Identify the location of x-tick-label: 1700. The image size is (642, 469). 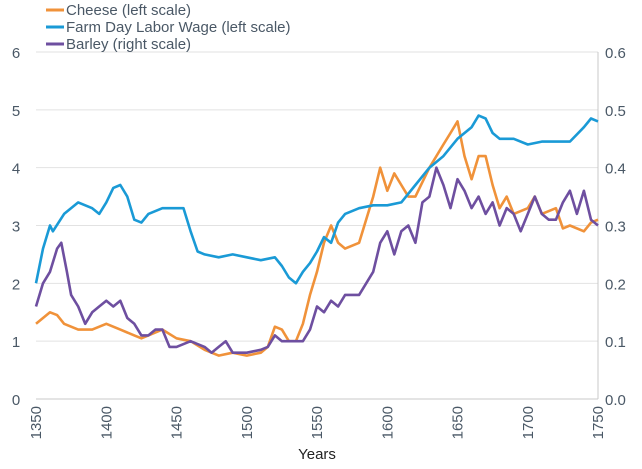
(528, 422).